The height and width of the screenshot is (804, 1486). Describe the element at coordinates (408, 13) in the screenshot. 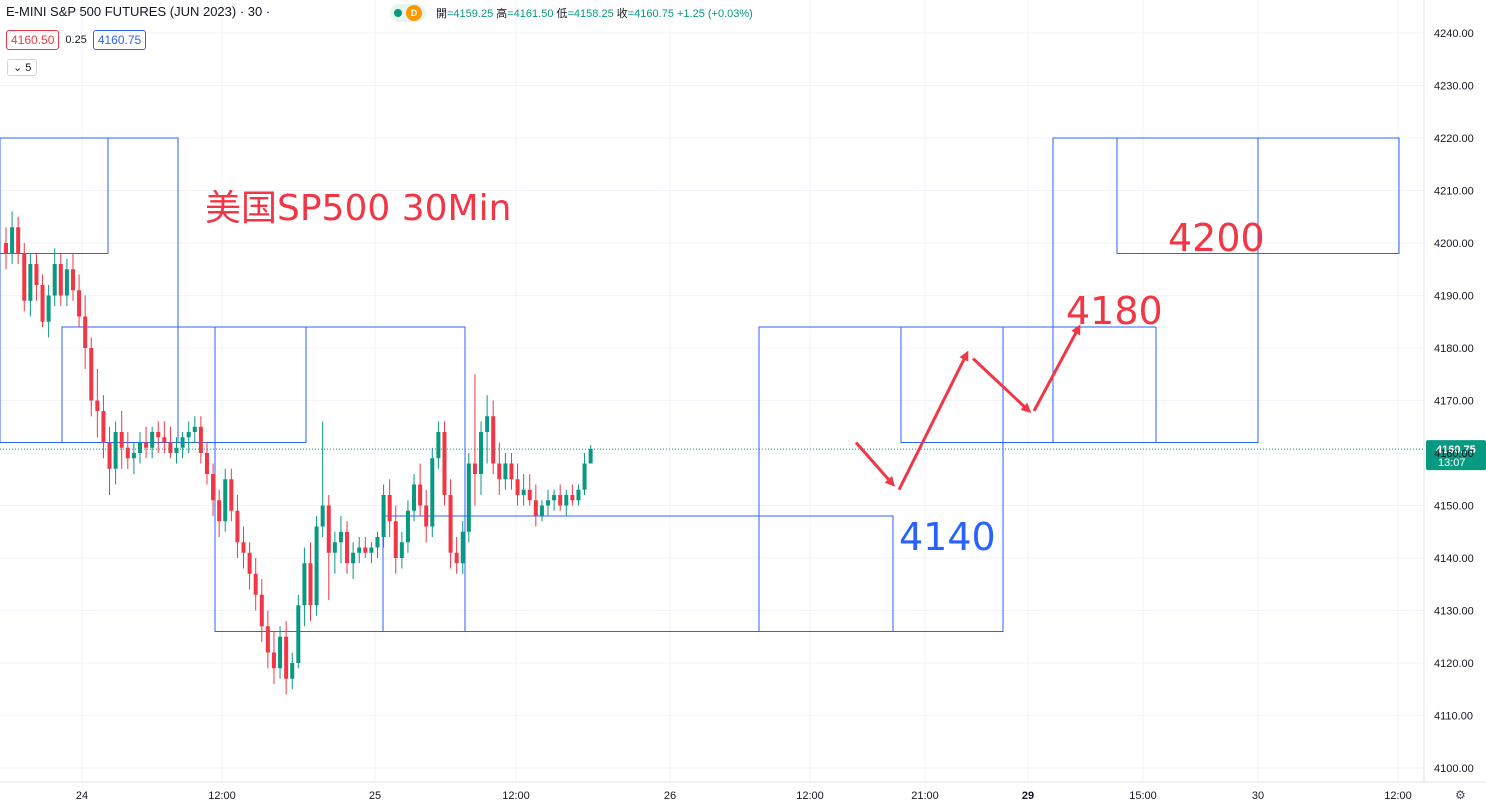

I see `market-status: D` at that location.